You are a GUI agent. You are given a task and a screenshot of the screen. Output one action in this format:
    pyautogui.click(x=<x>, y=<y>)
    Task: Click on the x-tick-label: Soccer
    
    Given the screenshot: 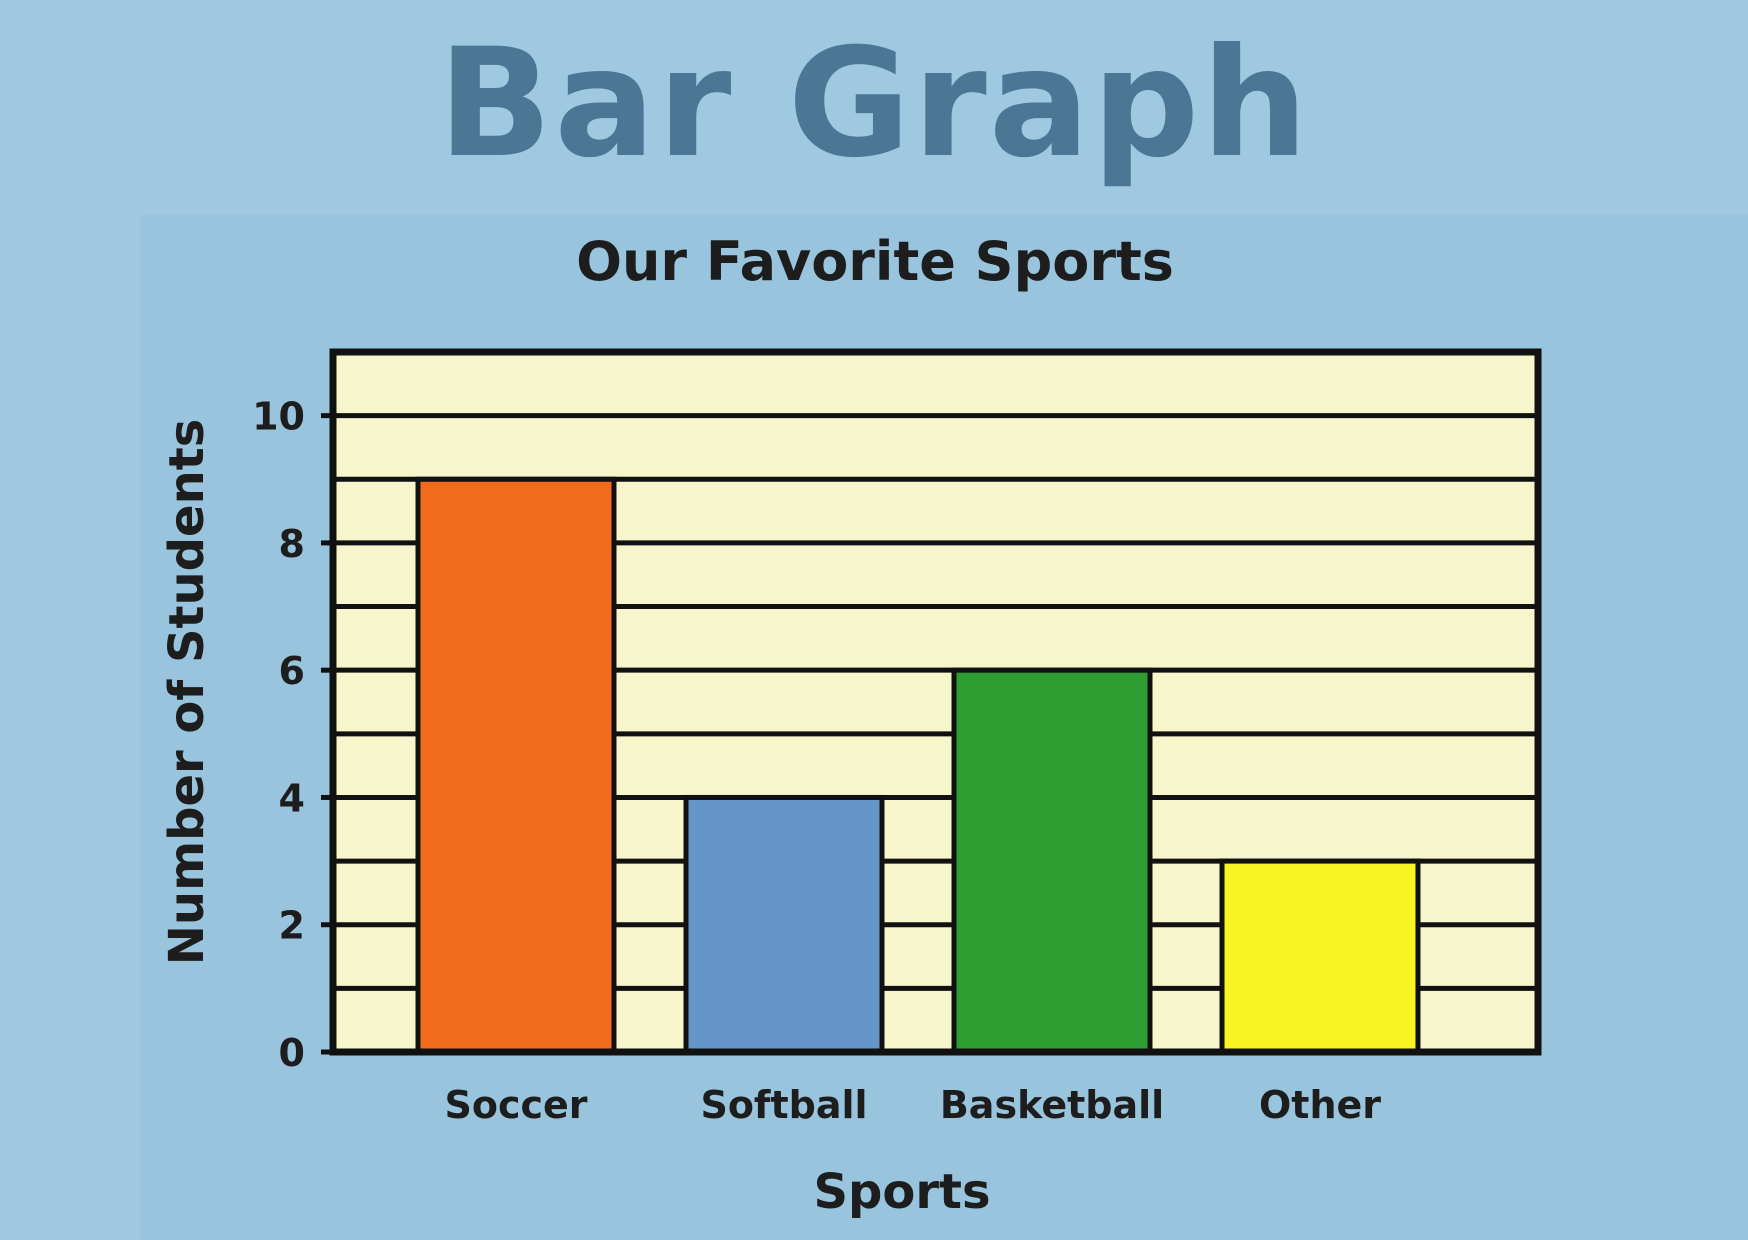 What is the action you would take?
    pyautogui.click(x=515, y=1105)
    